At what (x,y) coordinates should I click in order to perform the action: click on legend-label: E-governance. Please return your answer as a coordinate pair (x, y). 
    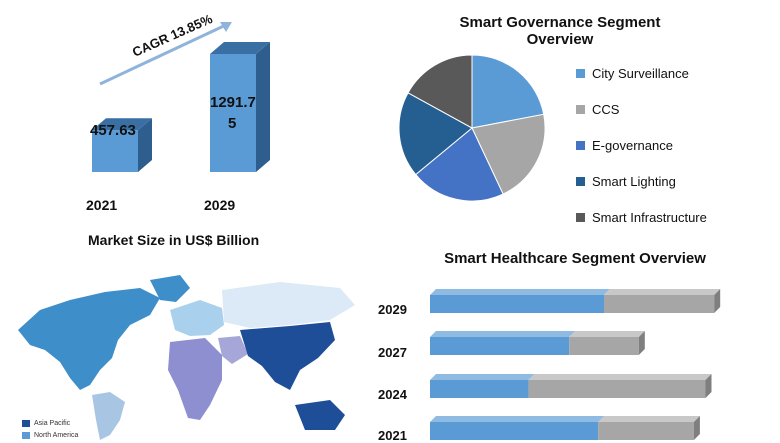
    Looking at the image, I should click on (632, 145).